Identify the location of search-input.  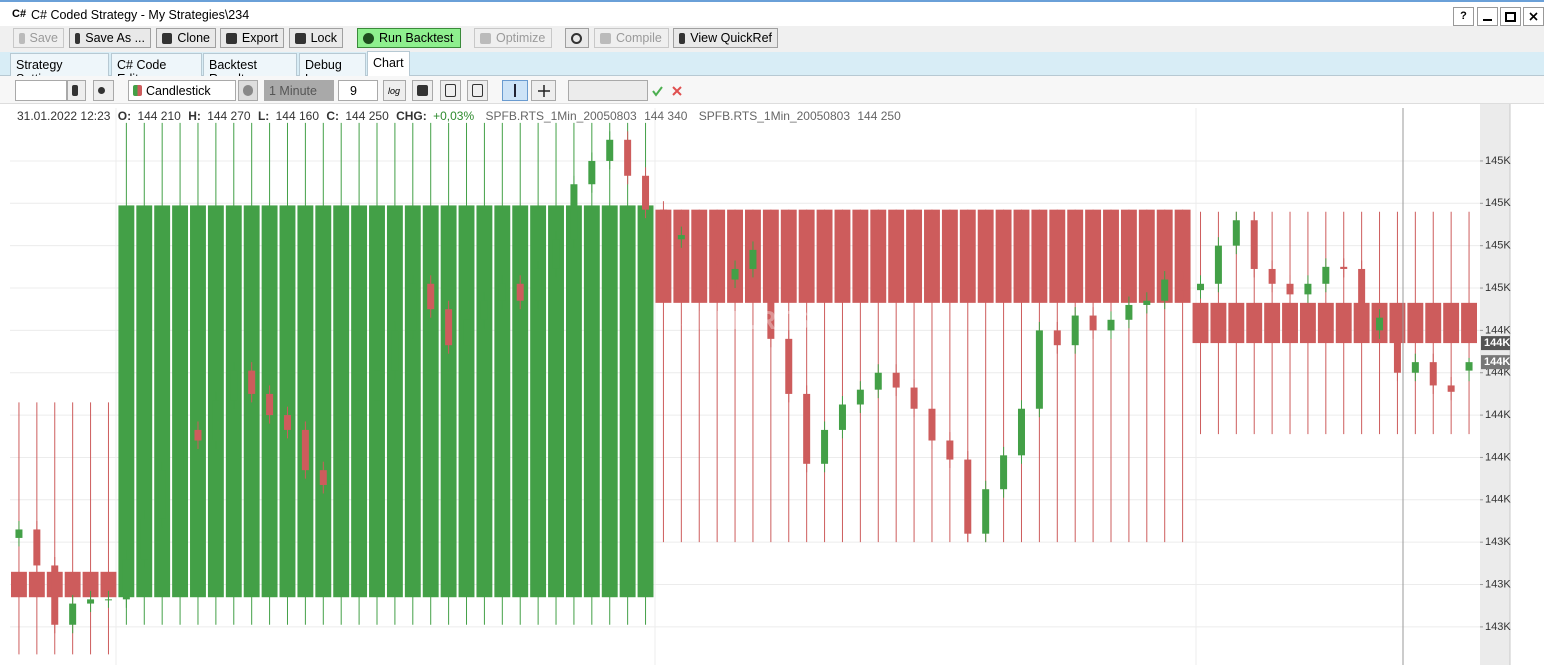
(41, 90).